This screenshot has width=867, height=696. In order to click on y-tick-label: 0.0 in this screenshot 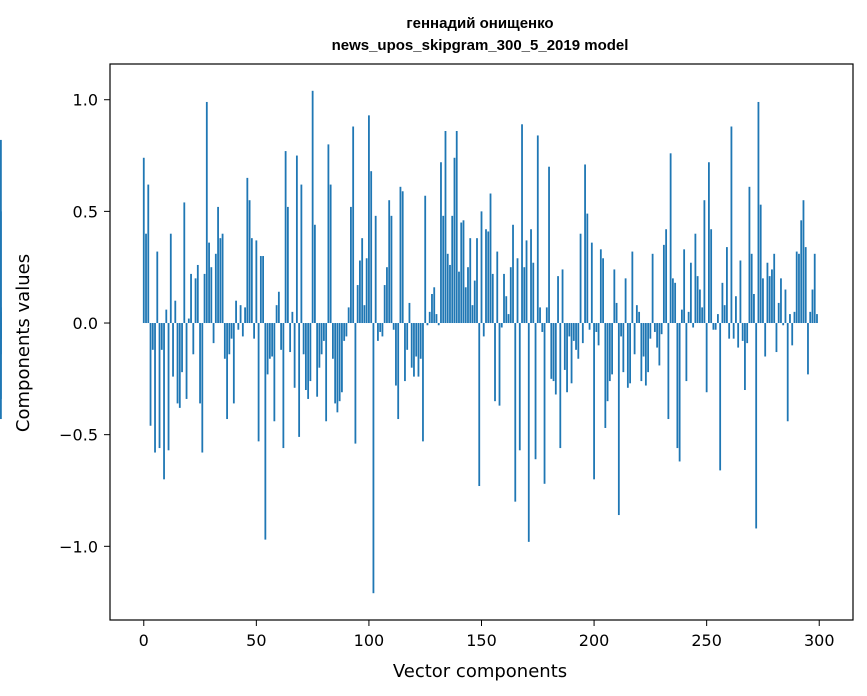, I will do `click(85, 323)`.